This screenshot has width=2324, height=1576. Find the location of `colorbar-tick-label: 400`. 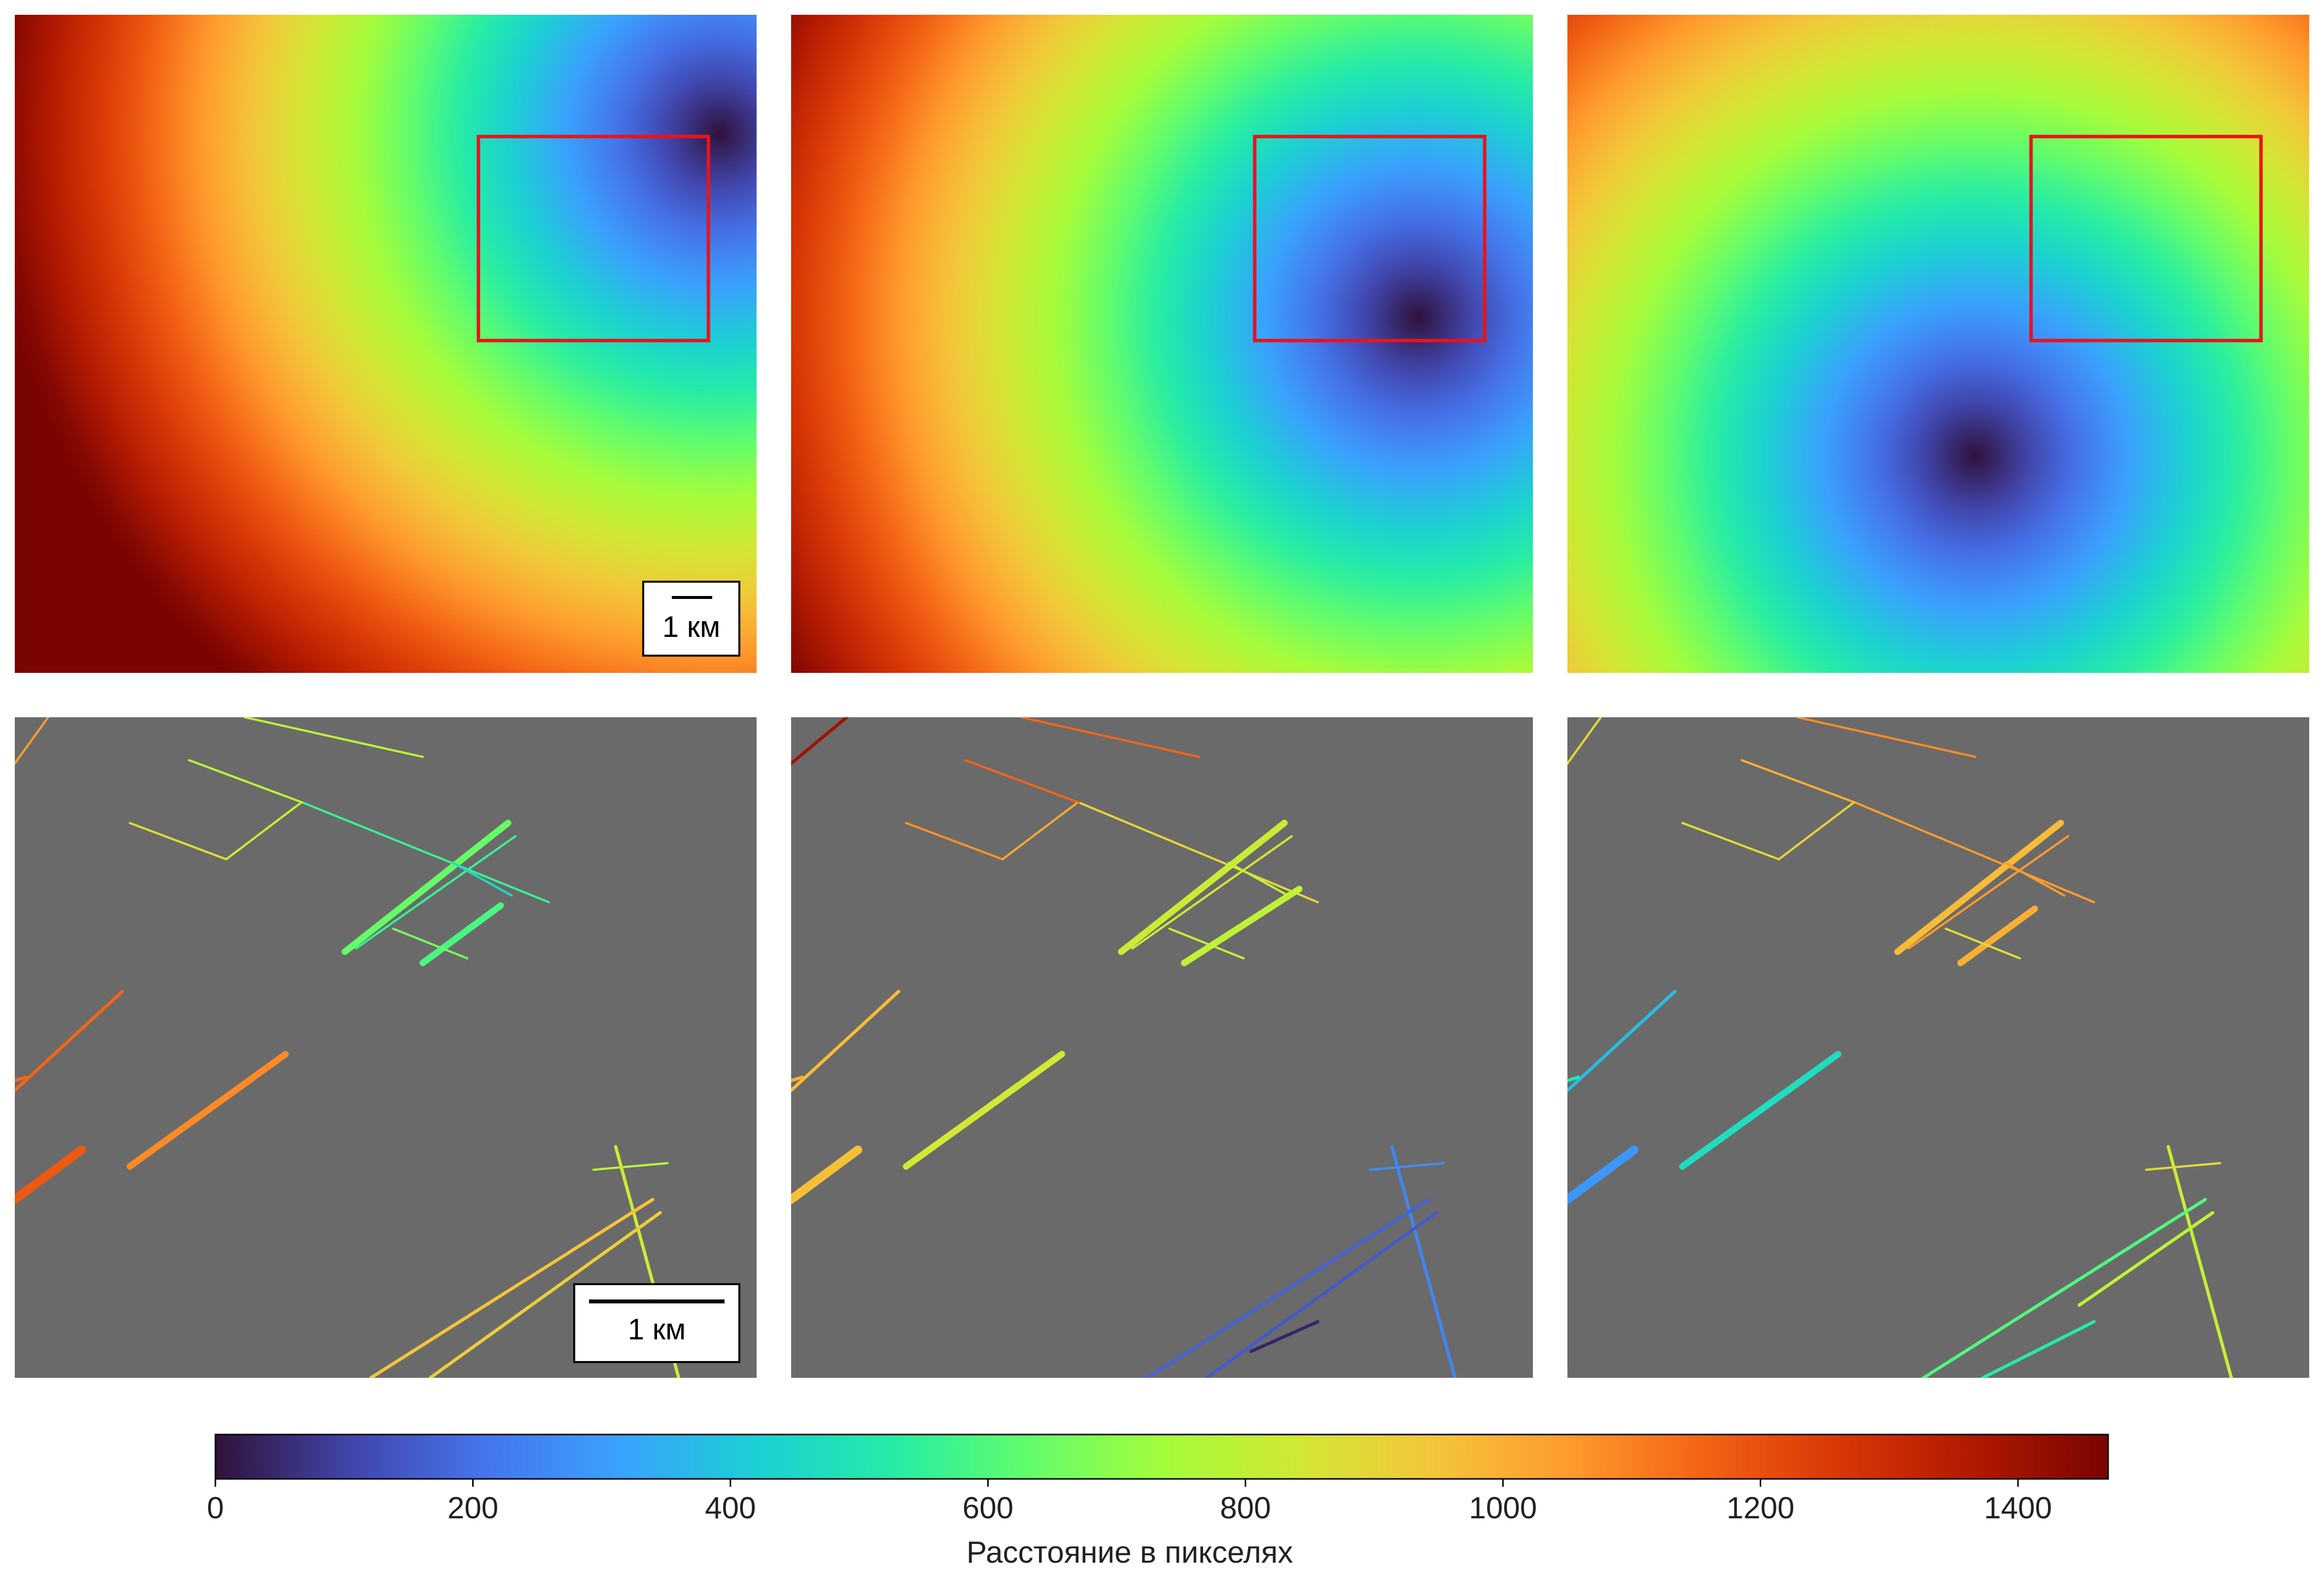

colorbar-tick-label: 400 is located at coordinates (730, 1508).